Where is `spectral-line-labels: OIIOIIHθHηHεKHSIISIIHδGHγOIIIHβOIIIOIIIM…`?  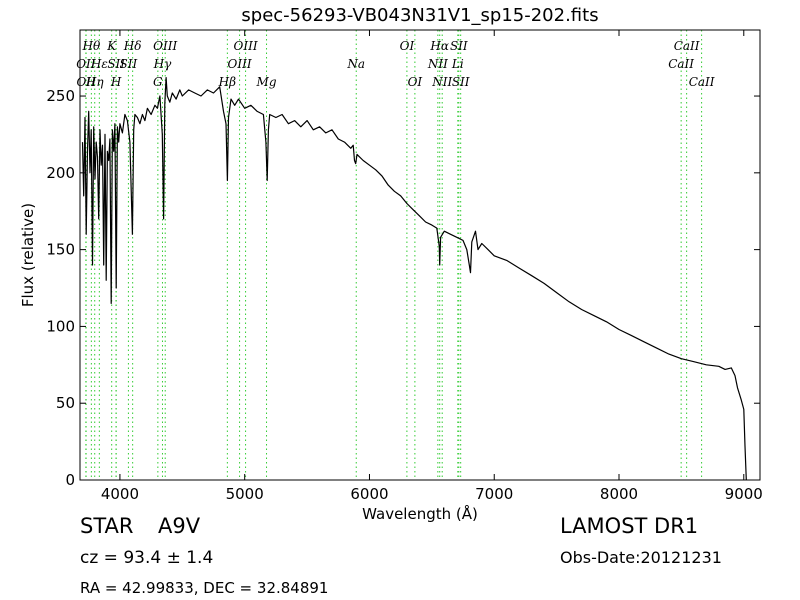 spectral-line-labels: OIIOIIHθHηHεKHSIISIIHδGHγOIIIHβOIIIOIIIM… is located at coordinates (395, 64).